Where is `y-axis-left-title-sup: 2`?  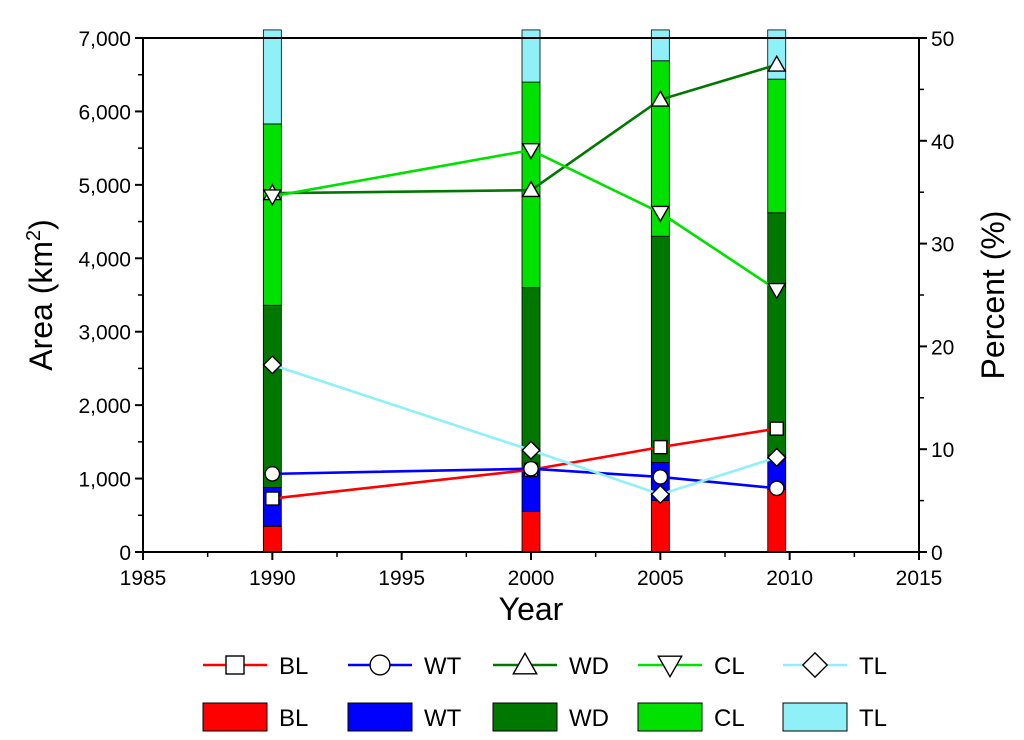 y-axis-left-title-sup: 2 is located at coordinates (34, 235).